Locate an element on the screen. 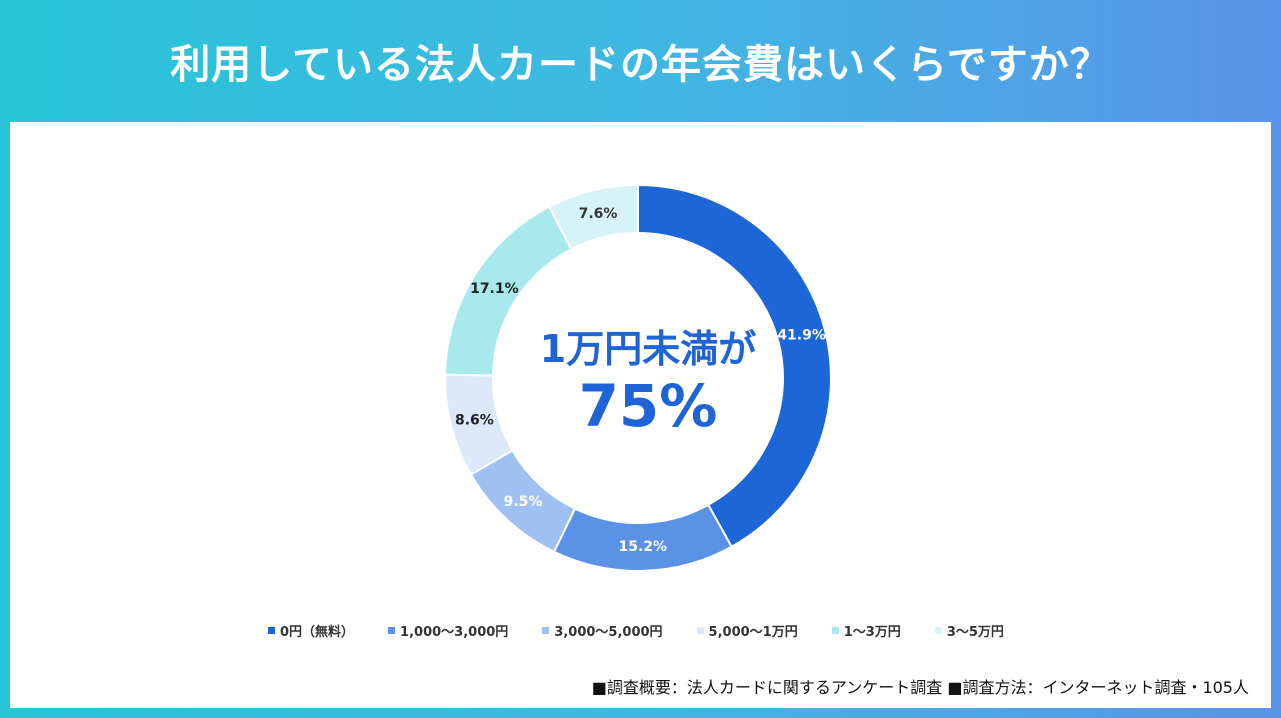 The height and width of the screenshot is (718, 1281). legend-item-1: 1,000〜3,000円 is located at coordinates (448, 630).